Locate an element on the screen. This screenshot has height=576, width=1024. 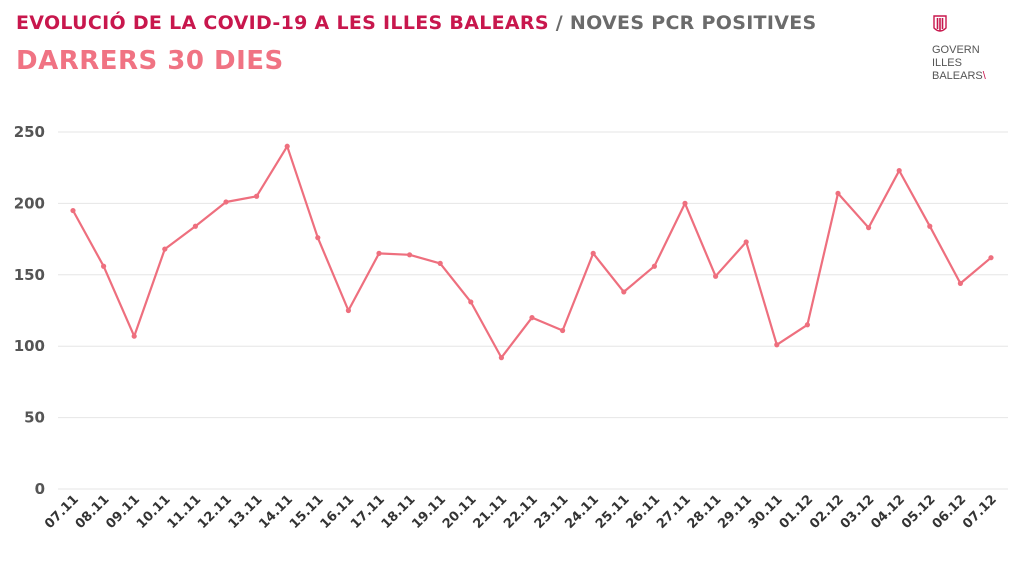
govern-logo-text: GOVERN ILLES BALEARS\ is located at coordinates (959, 63).